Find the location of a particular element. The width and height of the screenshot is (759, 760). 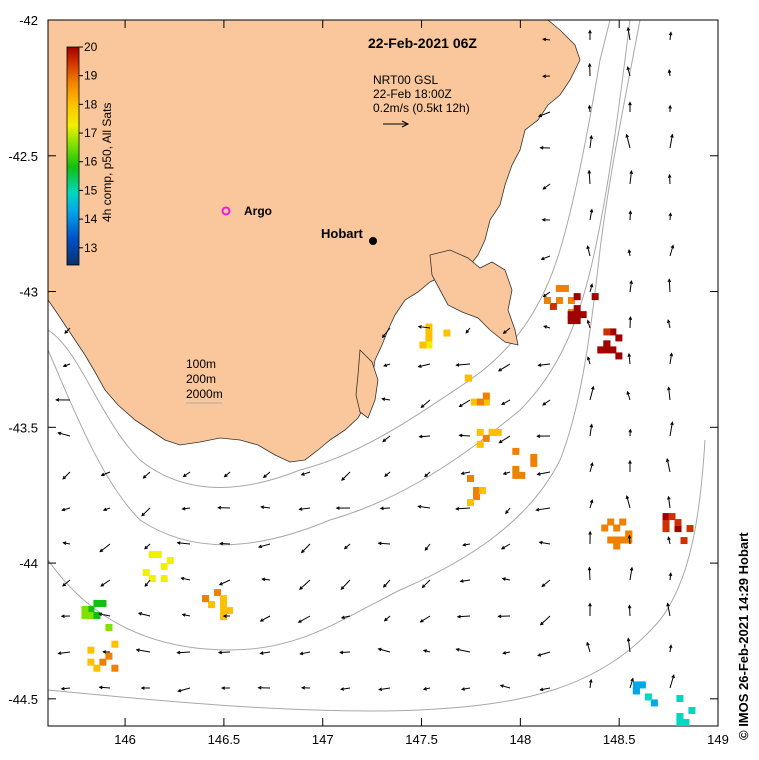

colorbar-tick-label: 15 is located at coordinates (91, 190).